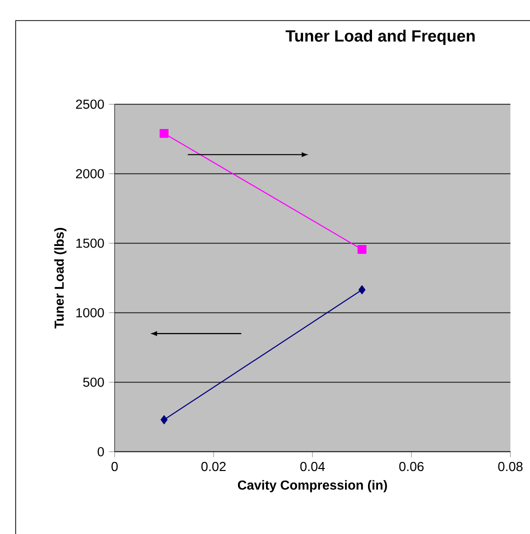 The width and height of the screenshot is (530, 534). What do you see at coordinates (312, 486) in the screenshot?
I see `x-axis-title: Cavity Compression (in)` at bounding box center [312, 486].